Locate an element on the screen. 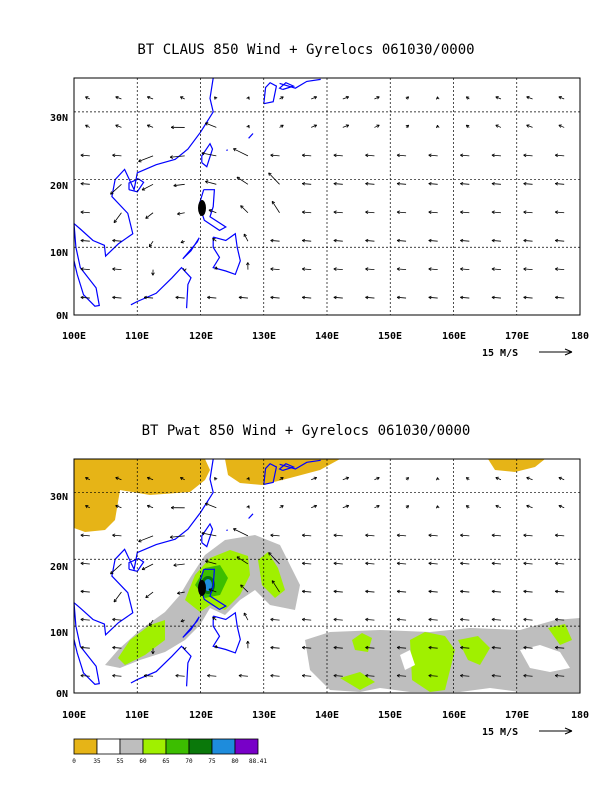 Image resolution: width=612 pixels, height=792 pixels. panel2-scale-label: 15 M/S is located at coordinates (500, 732).